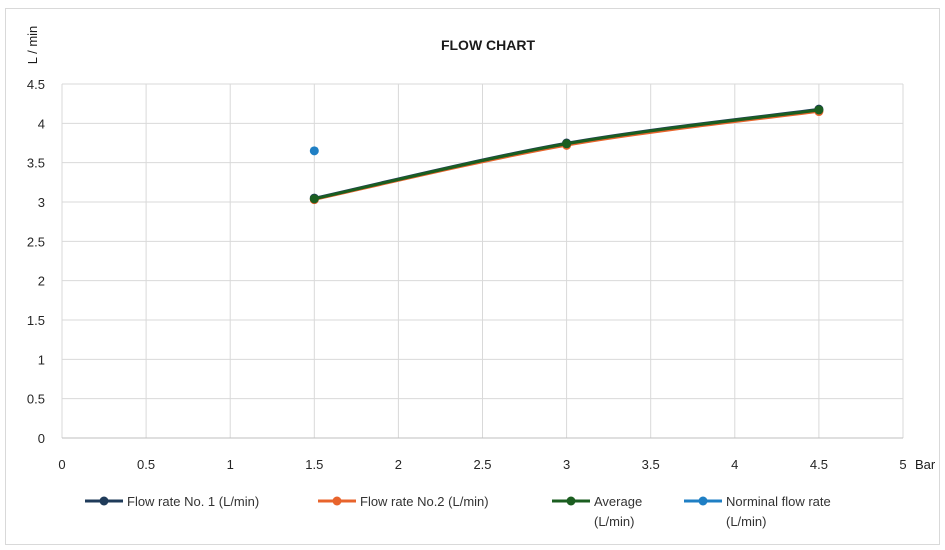 Image resolution: width=945 pixels, height=550 pixels. Describe the element at coordinates (778, 501) in the screenshot. I see `legend-label-3: Norminal flow rate` at that location.